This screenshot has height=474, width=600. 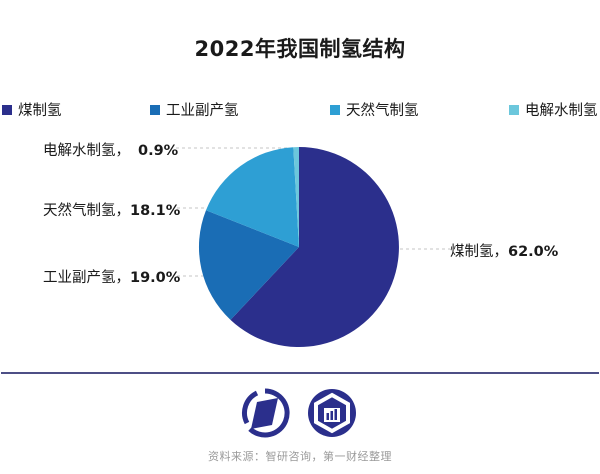 What do you see at coordinates (561, 111) in the screenshot?
I see `legend-label: 电解水制氢` at bounding box center [561, 111].